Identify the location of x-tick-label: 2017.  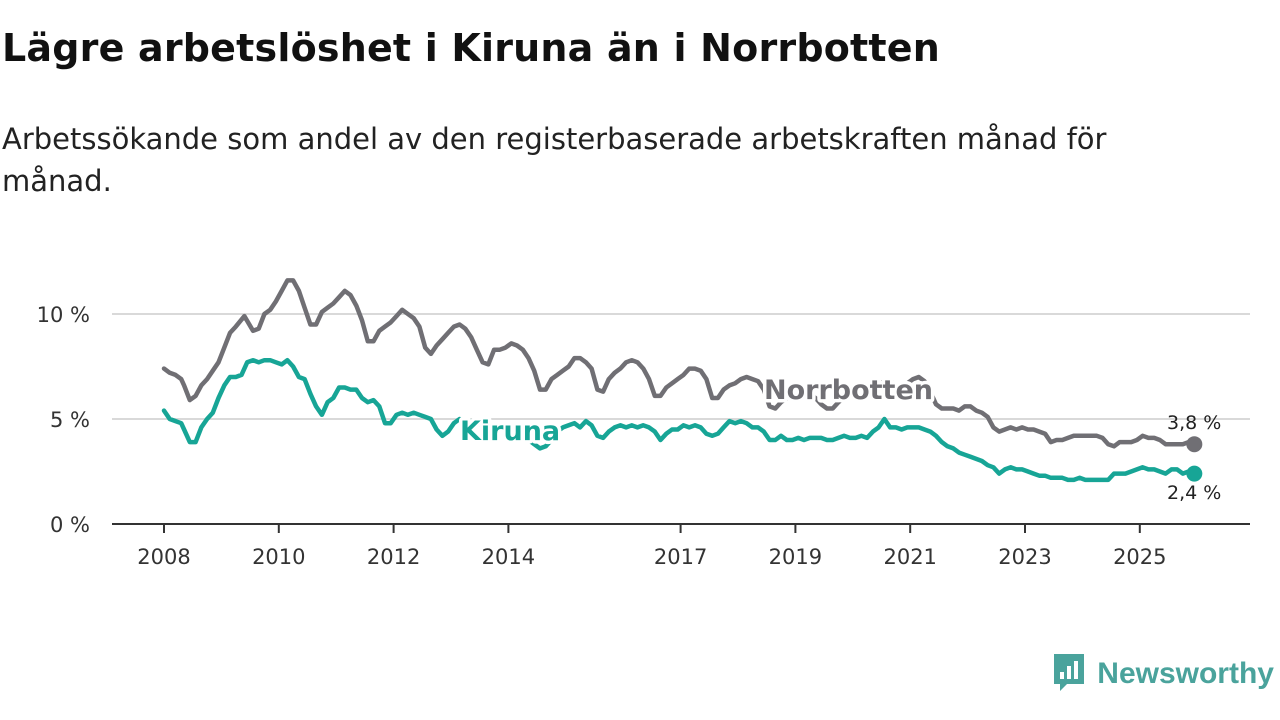
(680, 557).